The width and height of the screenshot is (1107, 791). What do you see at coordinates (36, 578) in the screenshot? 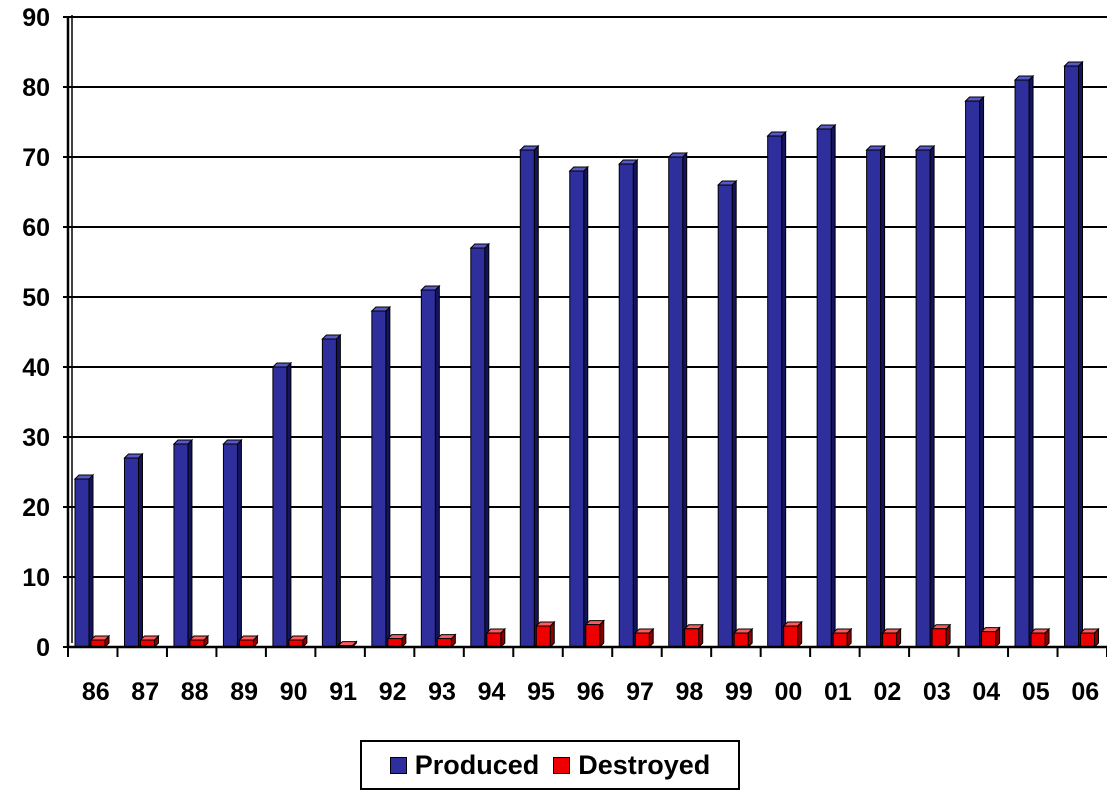
I see `y-tick-label: 10` at bounding box center [36, 578].